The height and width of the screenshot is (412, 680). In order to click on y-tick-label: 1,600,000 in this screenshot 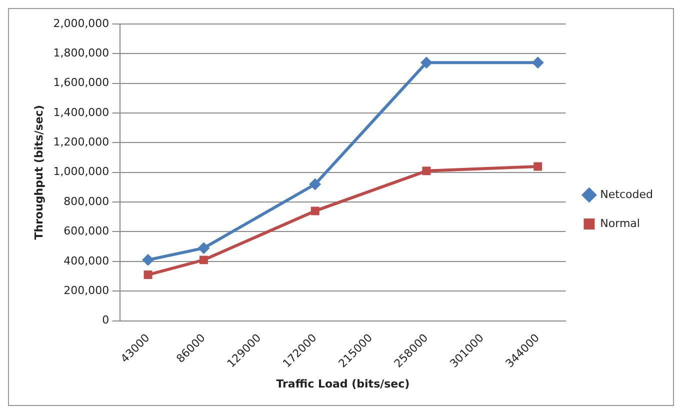, I will do `click(81, 83)`.